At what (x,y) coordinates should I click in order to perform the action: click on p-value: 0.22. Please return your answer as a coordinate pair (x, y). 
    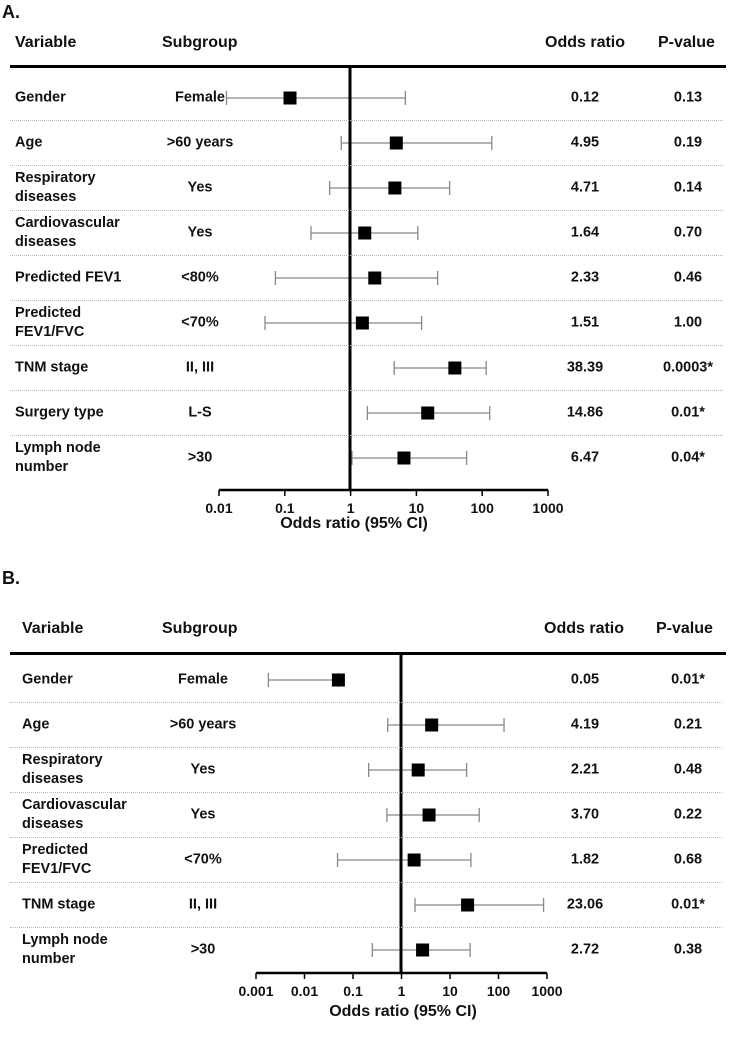
    Looking at the image, I should click on (688, 814).